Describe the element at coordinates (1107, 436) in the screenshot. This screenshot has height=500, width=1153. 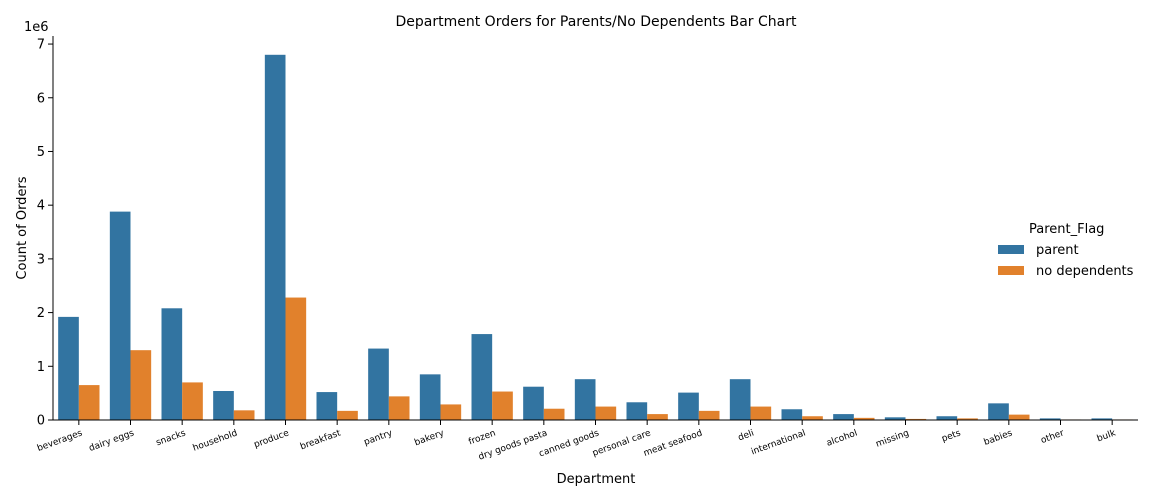
I see `x-tick-label: bulk` at that location.